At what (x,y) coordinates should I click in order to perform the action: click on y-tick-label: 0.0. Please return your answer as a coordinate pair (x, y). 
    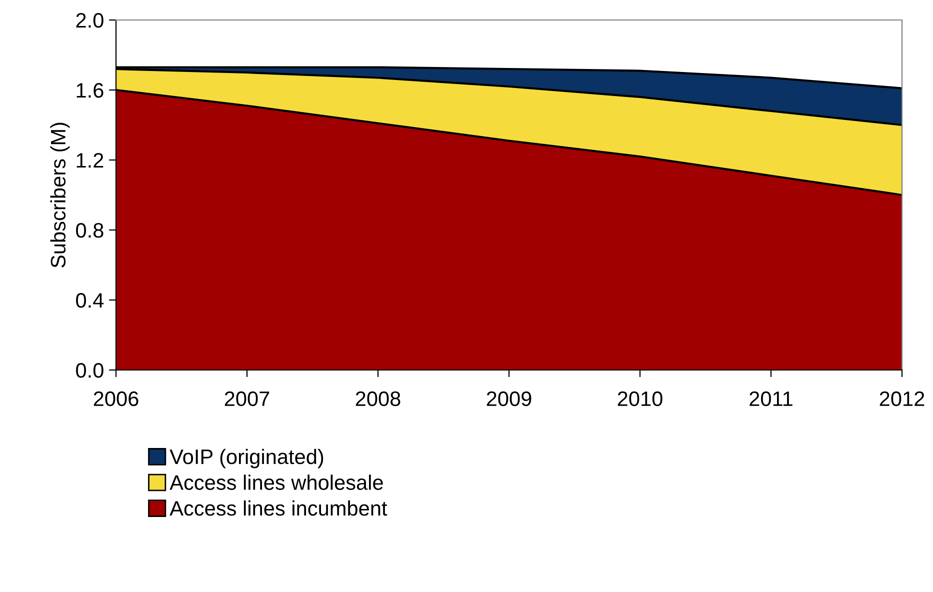
    Looking at the image, I should click on (90, 370).